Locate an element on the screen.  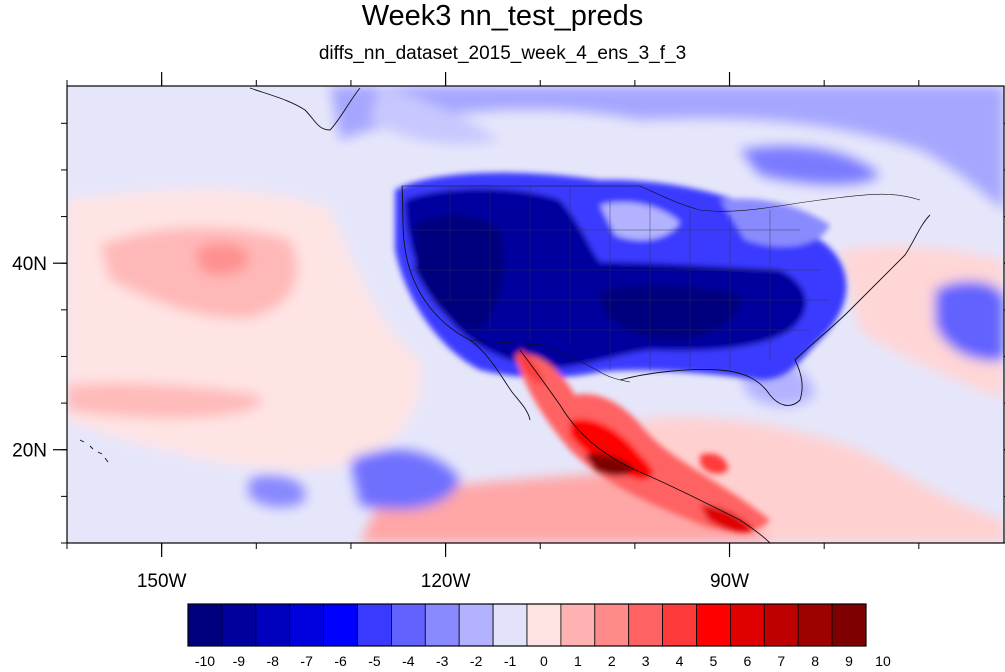
colorbar-label: 9 is located at coordinates (849, 661).